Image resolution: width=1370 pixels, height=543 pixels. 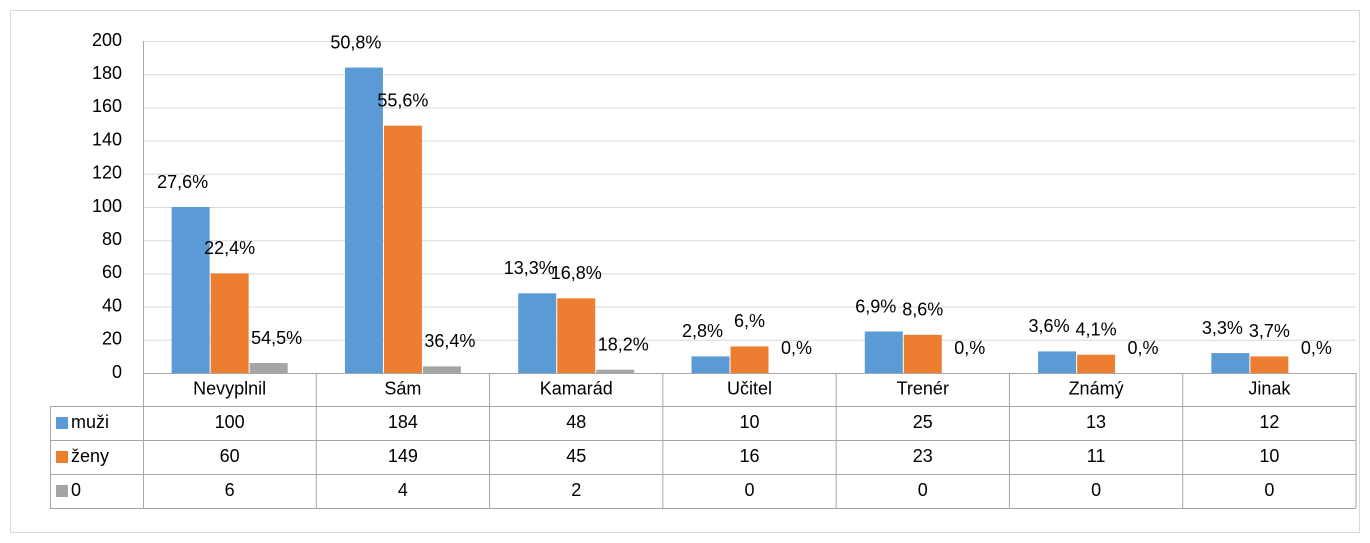 I want to click on data-label: 6,%, so click(x=749, y=321).